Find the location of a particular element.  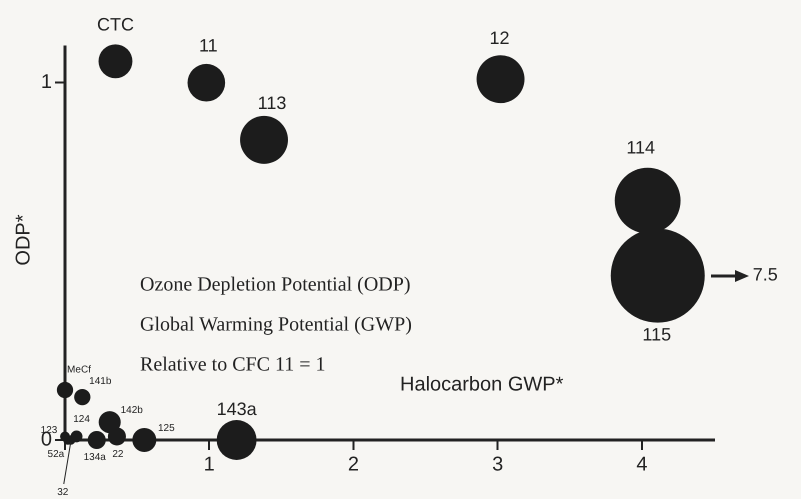

x-tick-label: 3 is located at coordinates (498, 465).